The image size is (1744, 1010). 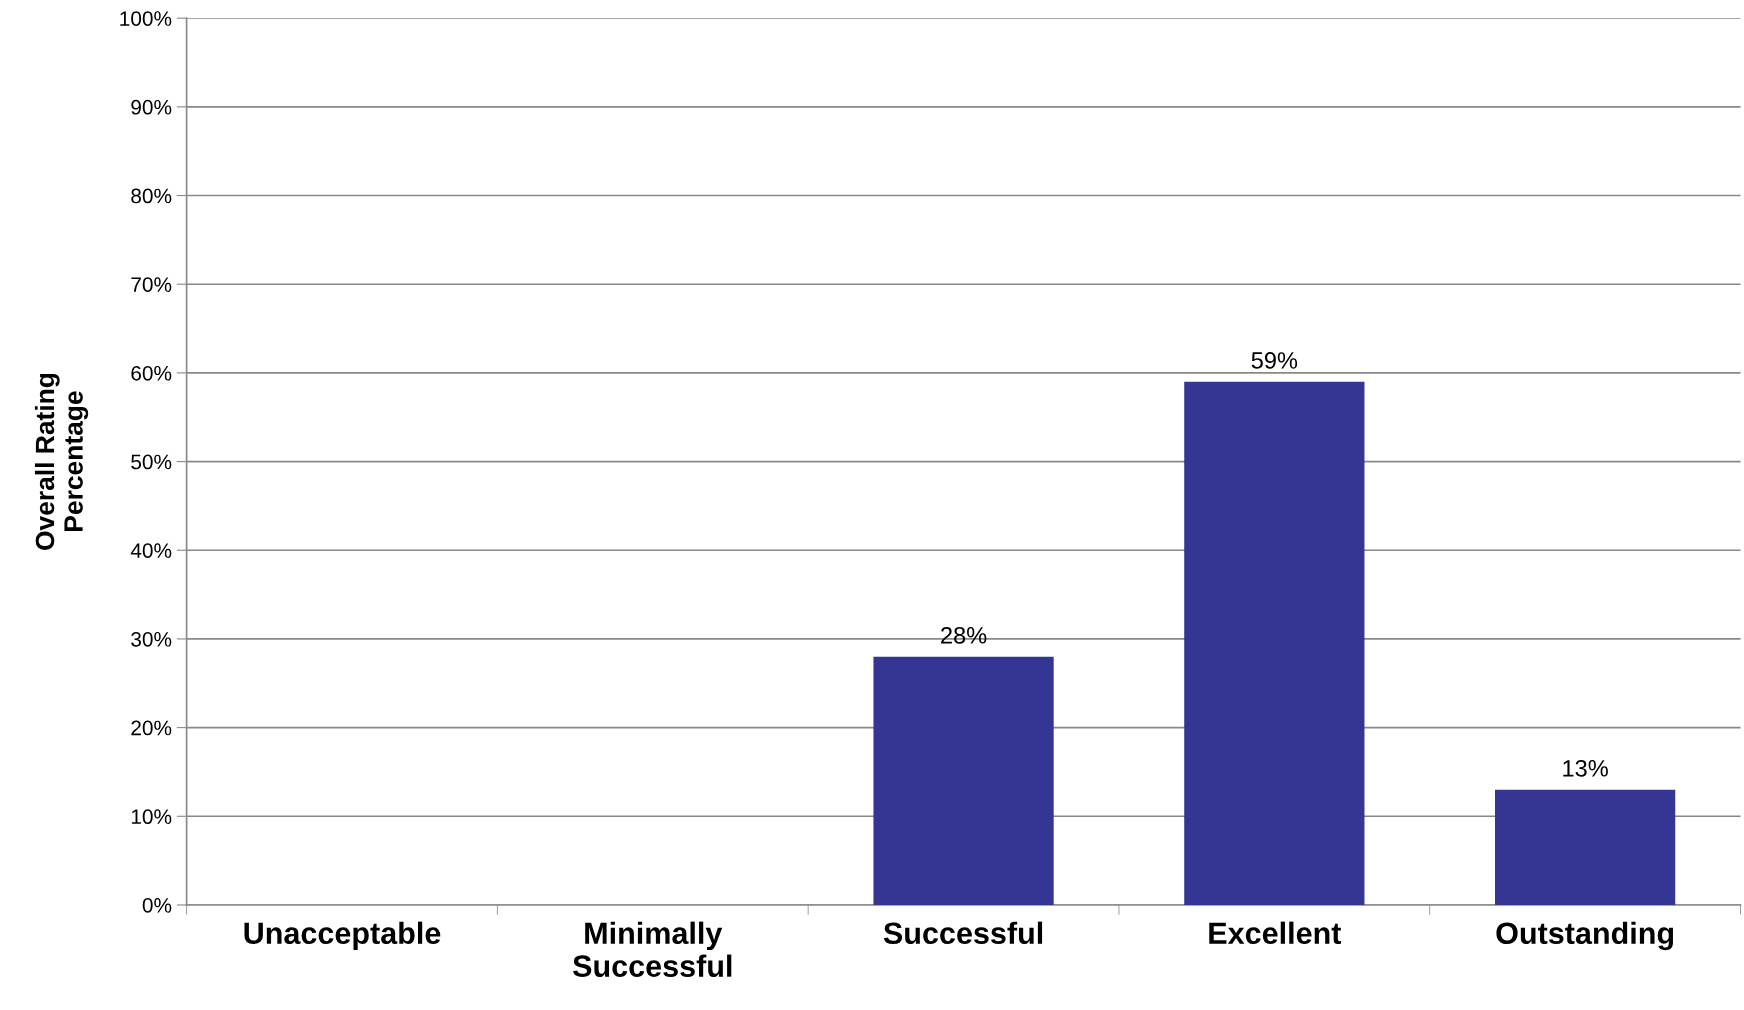 I want to click on x-tick-label: Excellent, so click(x=1275, y=933).